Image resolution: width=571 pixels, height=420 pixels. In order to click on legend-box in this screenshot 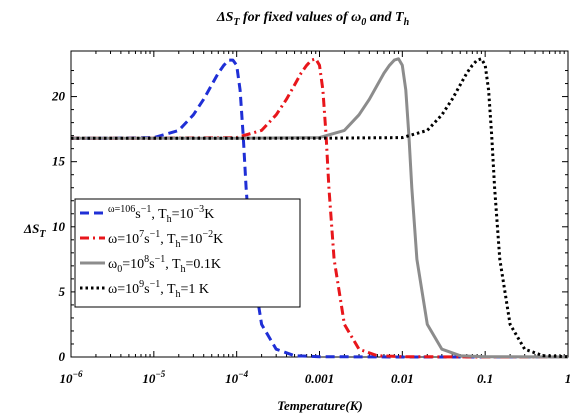, I will do `click(187, 253)`.